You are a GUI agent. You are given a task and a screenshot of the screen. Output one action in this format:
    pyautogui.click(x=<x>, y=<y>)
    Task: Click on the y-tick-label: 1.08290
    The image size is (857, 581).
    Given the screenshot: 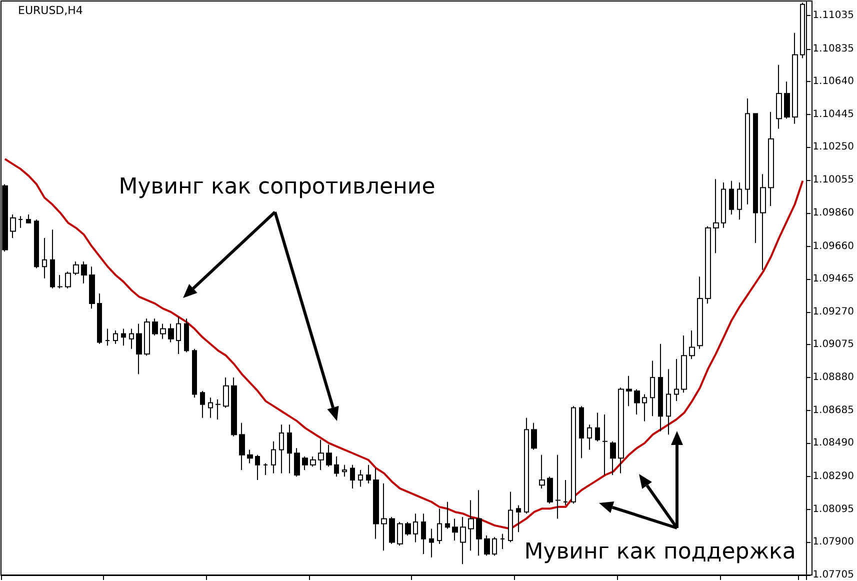 What is the action you would take?
    pyautogui.click(x=833, y=476)
    